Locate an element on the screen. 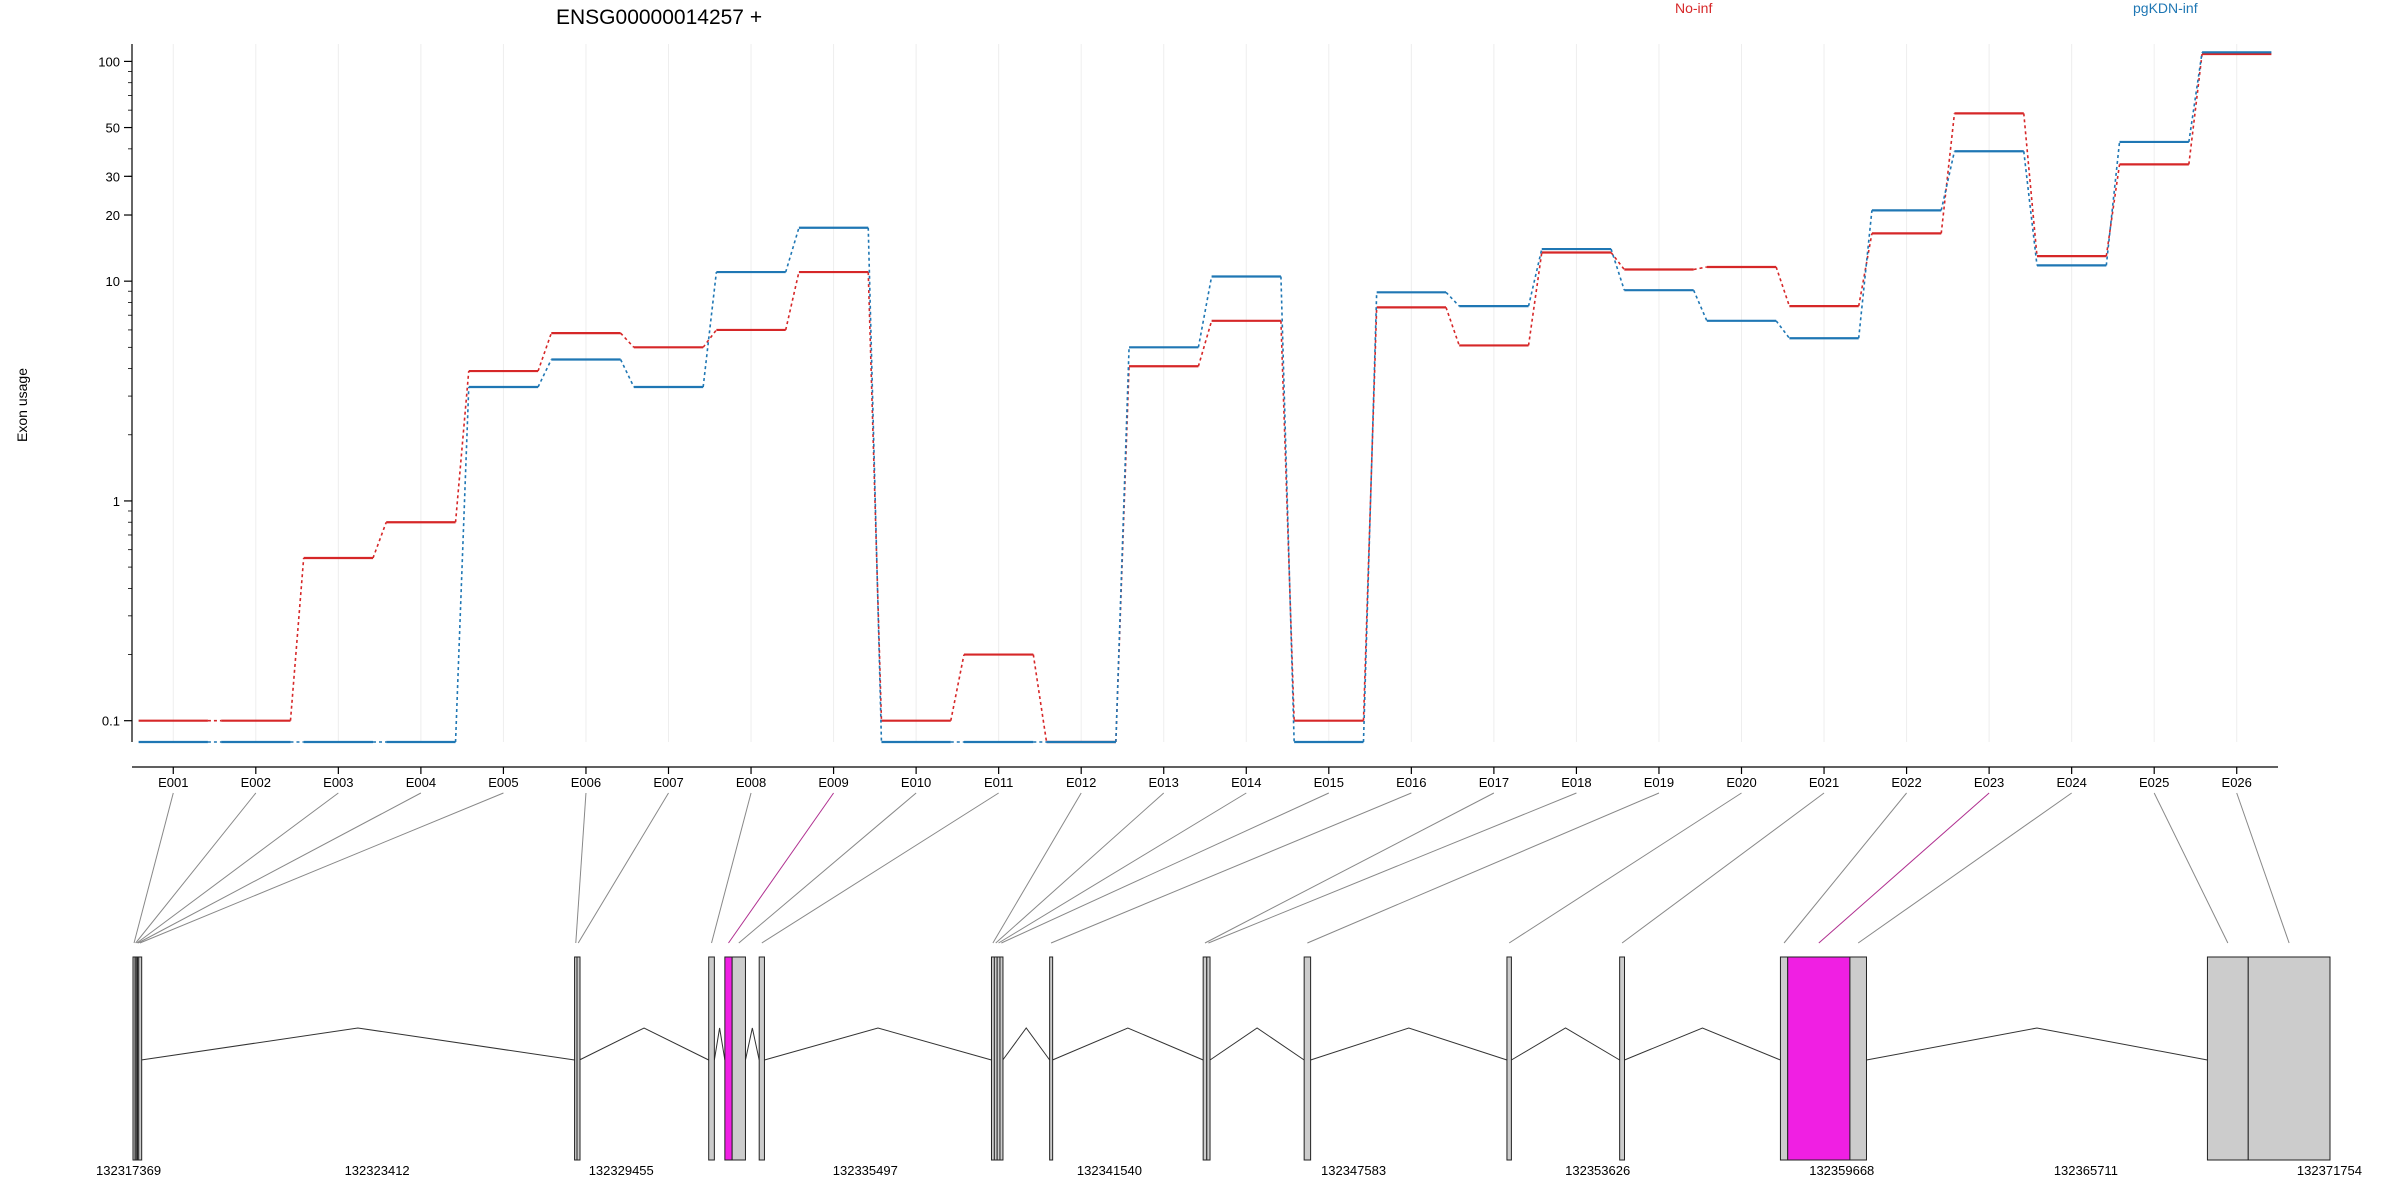 Image resolution: width=2400 pixels, height=1200 pixels. exon-link-e002 is located at coordinates (196, 868).